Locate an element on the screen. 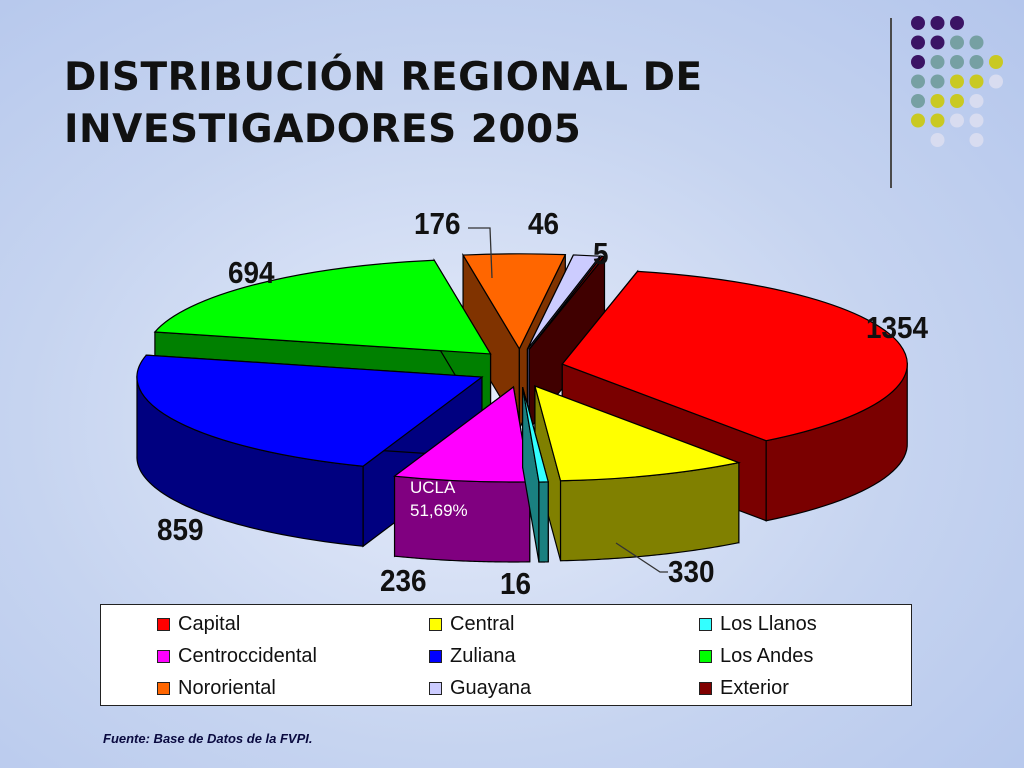  legend-item-central: Central is located at coordinates (471, 624).